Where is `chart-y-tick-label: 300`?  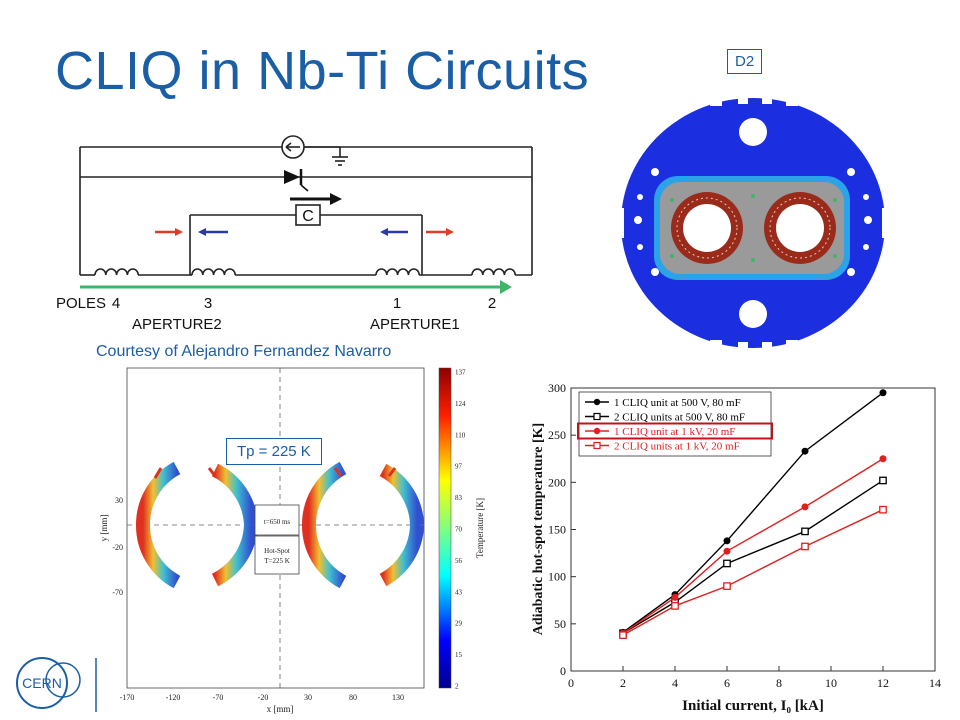
chart-y-tick-label: 300 is located at coordinates (557, 388).